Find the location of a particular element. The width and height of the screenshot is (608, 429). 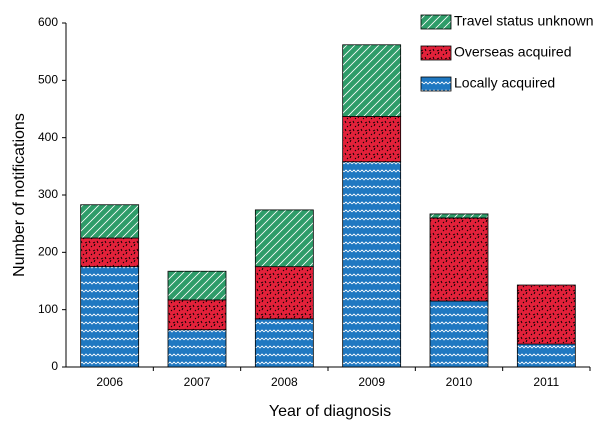

y-tick-label: 400 is located at coordinates (48, 137).